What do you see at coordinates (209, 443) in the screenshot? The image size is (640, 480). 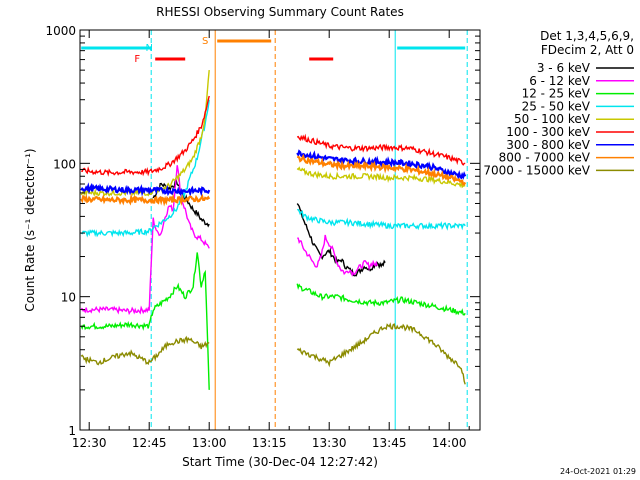 I see `x-tick-label-2: 13:00` at bounding box center [209, 443].